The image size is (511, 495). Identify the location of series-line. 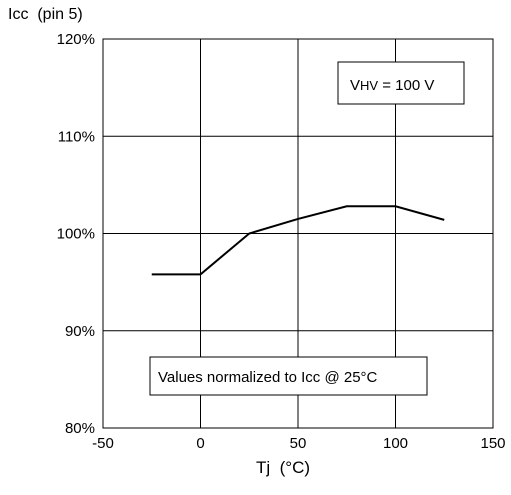
(298, 240).